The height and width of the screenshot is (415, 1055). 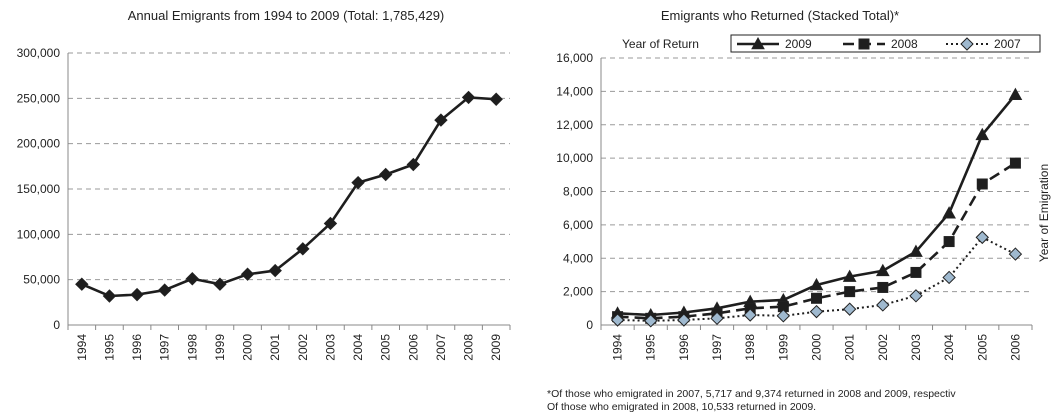 I want to click on legend-marker-2009, so click(x=758, y=43).